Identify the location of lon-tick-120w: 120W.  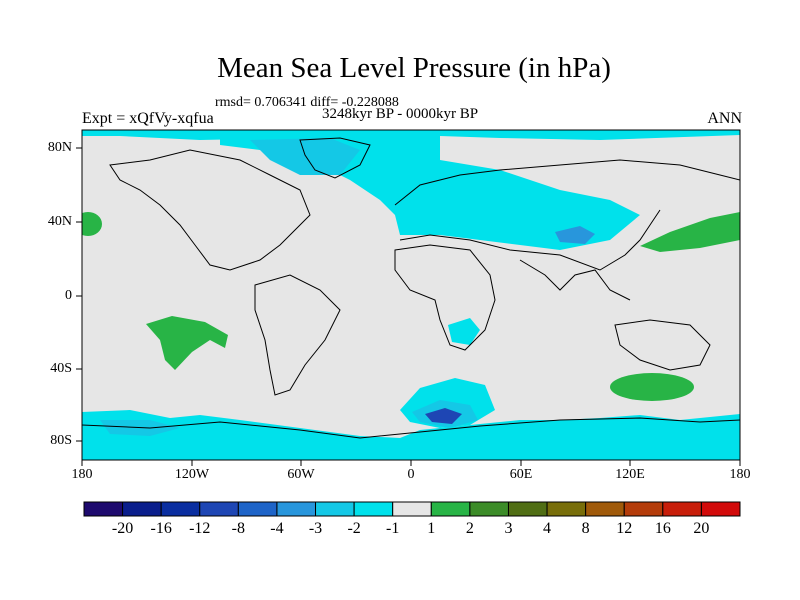
(192, 474).